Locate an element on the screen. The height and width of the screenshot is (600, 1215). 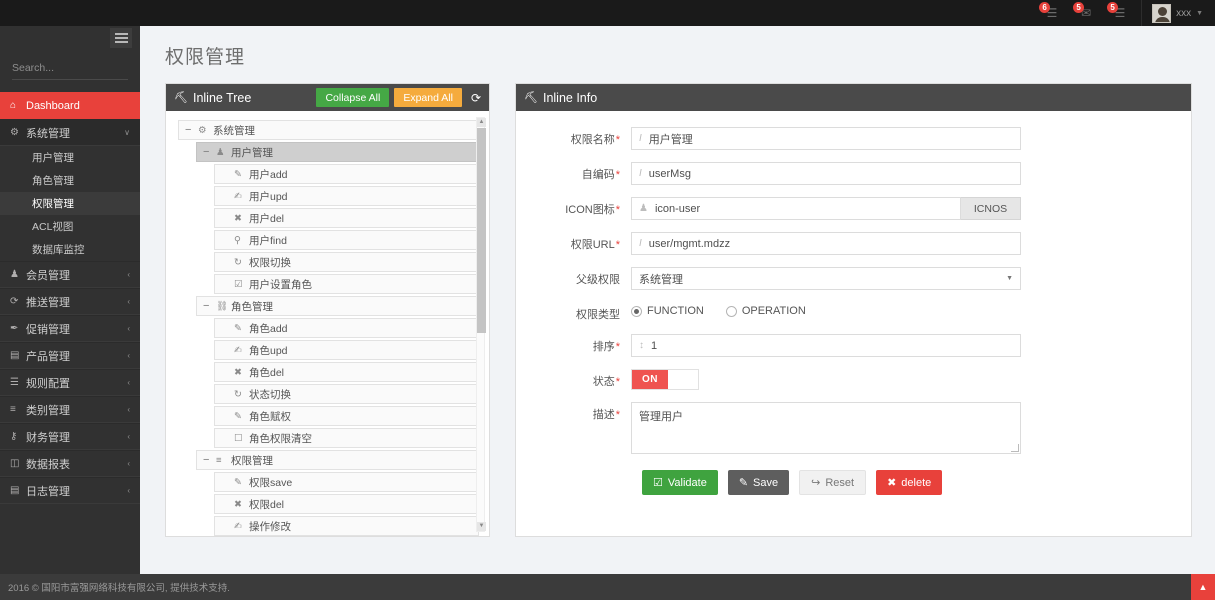
tree-node-icon: ✍ is located at coordinates (238, 526).